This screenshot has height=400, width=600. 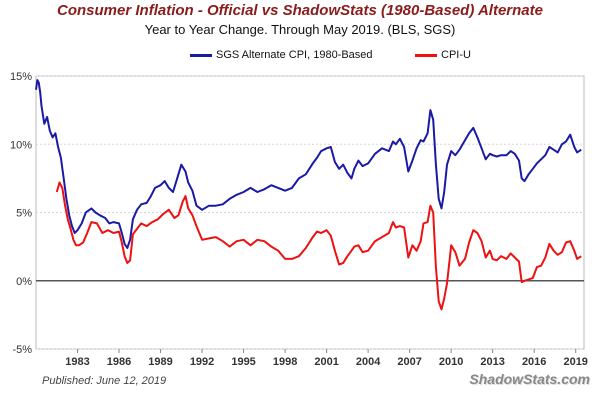 What do you see at coordinates (294, 55) in the screenshot?
I see `legend-label-sgs: SGS Alternate CPI, 1980-Based` at bounding box center [294, 55].